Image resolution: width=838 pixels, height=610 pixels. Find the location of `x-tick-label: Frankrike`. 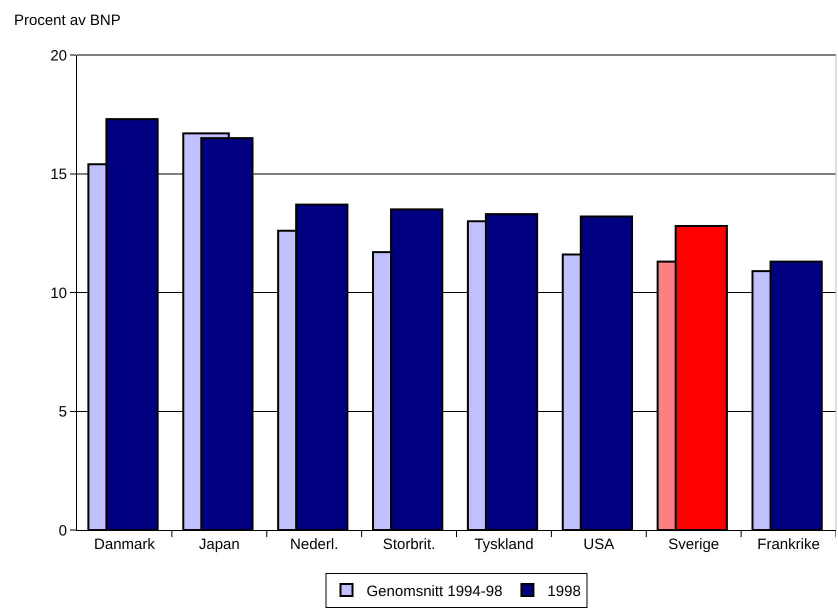

x-tick-label: Frankrike is located at coordinates (788, 544).